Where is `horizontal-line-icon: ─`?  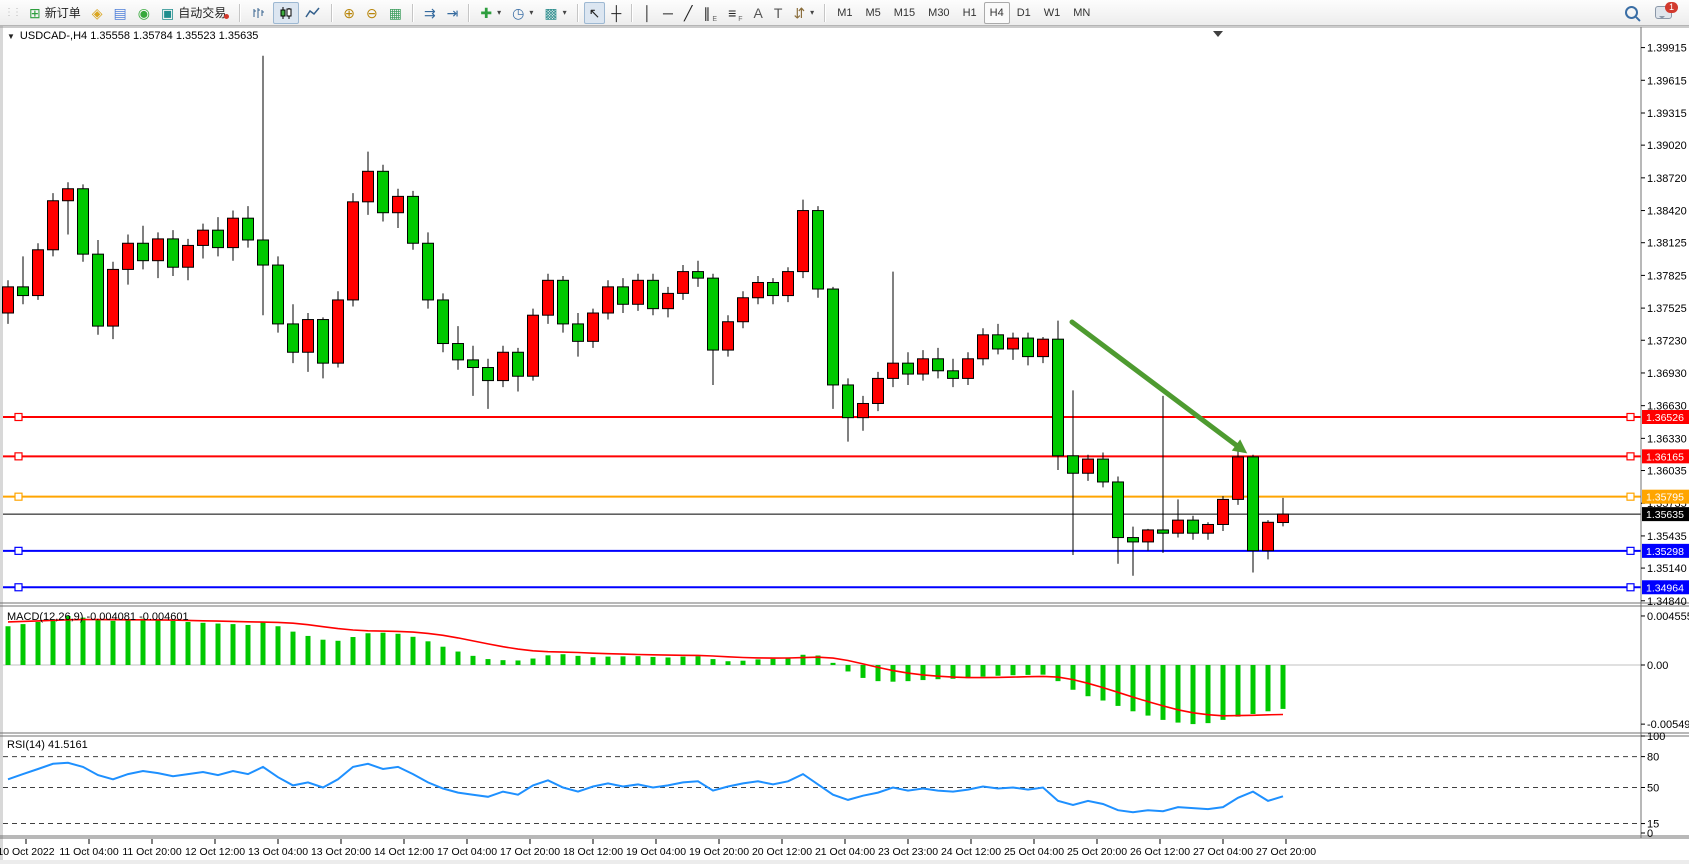
horizontal-line-icon: ─ is located at coordinates (668, 12).